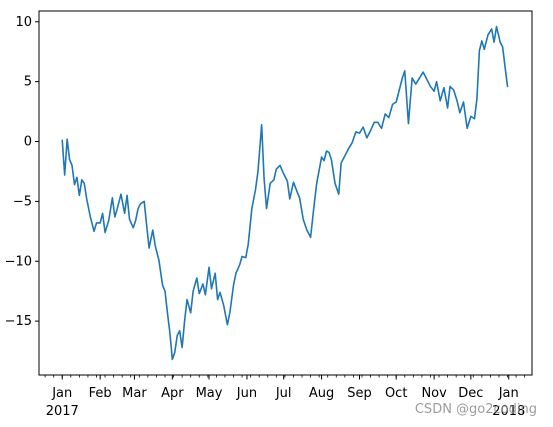 The width and height of the screenshot is (553, 427). Describe the element at coordinates (283, 393) in the screenshot. I see `x-tick-label: Jul` at that location.